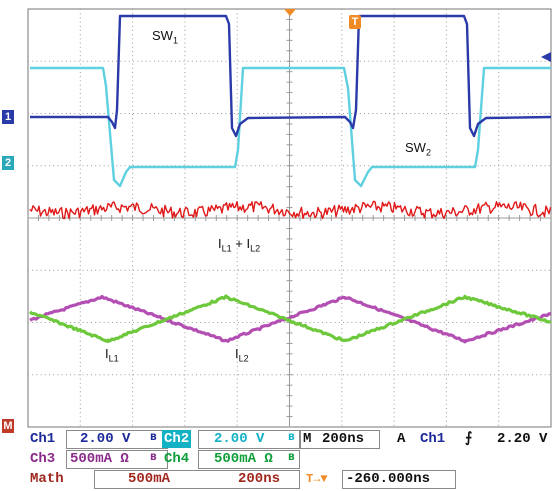 This screenshot has height=491, width=553. What do you see at coordinates (165, 37) in the screenshot?
I see `sw1-label: SW1` at bounding box center [165, 37].